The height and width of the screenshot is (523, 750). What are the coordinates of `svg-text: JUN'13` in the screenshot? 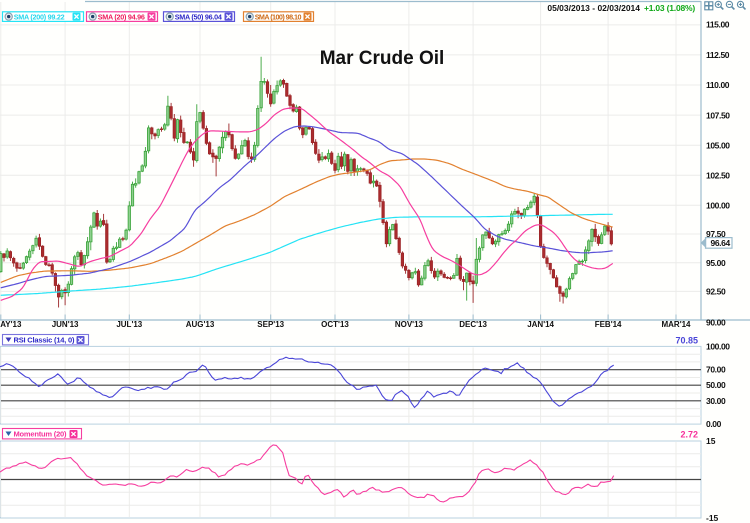 It's located at (65, 324).